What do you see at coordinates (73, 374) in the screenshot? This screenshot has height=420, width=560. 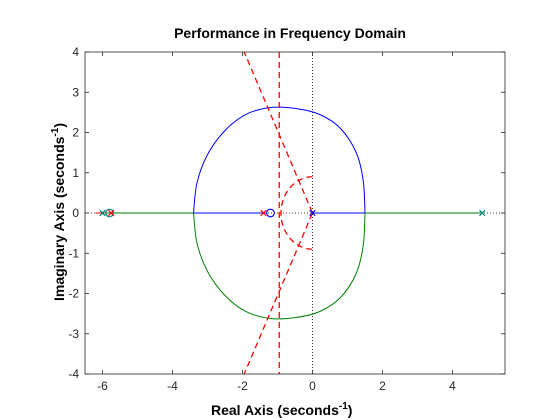 I see `y-tick-label: -4` at bounding box center [73, 374].